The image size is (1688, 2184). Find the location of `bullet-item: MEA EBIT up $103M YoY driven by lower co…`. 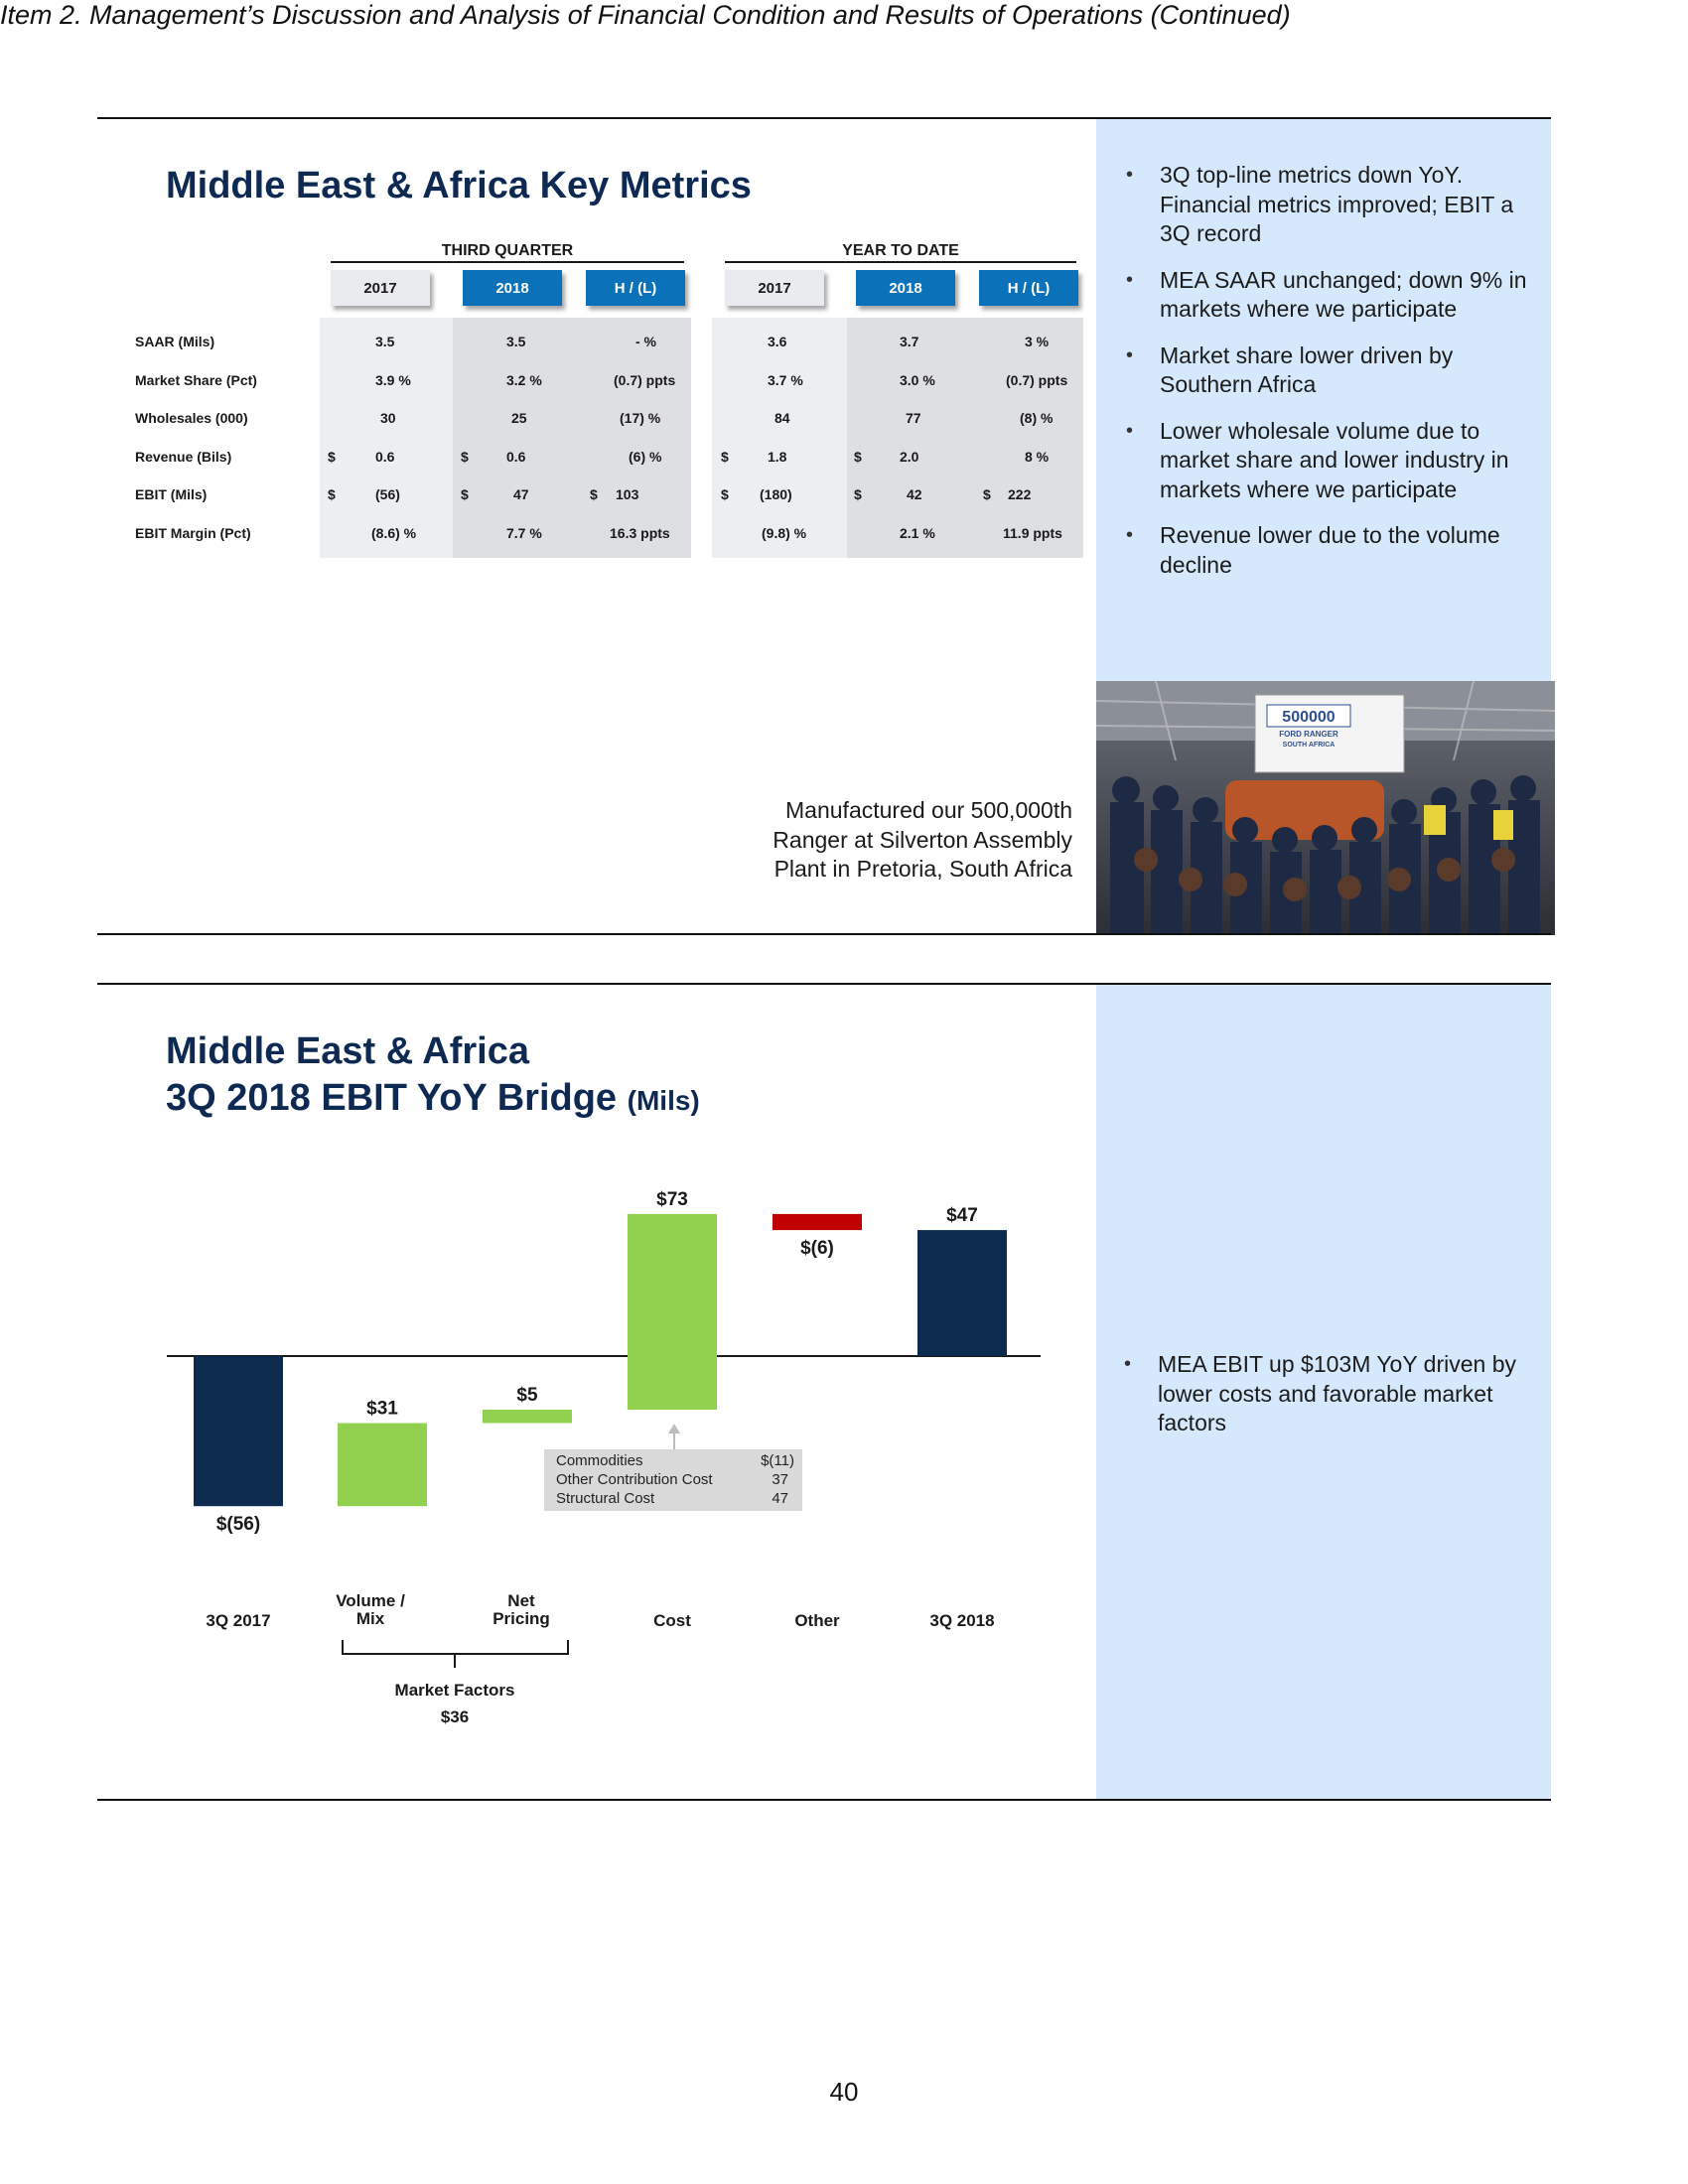

bullet-item: MEA EBIT up $103M YoY driven by lower co… is located at coordinates (1330, 1394).